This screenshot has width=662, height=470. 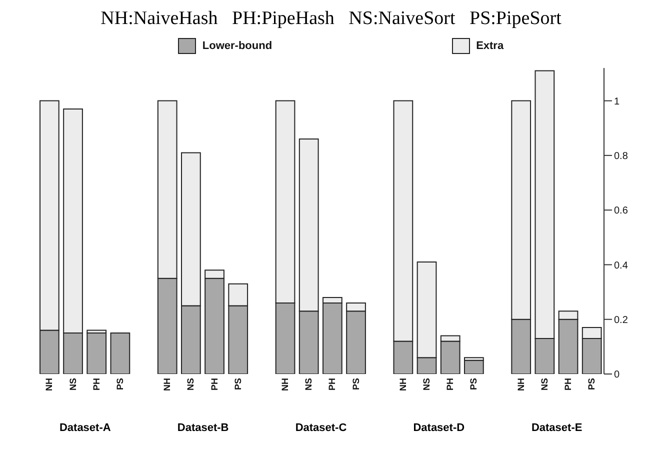 I want to click on y-tick-label: 0.2, so click(x=621, y=320).